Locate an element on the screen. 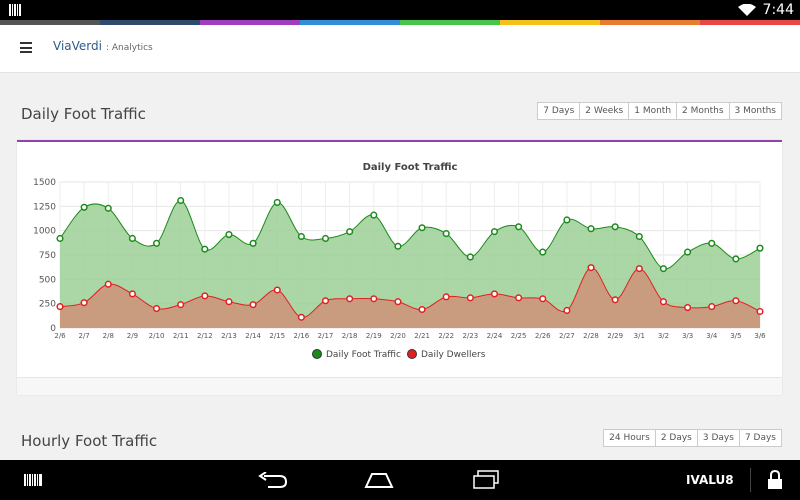 Image resolution: width=800 pixels, height=500 pixels. x-tick-label: 2/25 is located at coordinates (519, 336).